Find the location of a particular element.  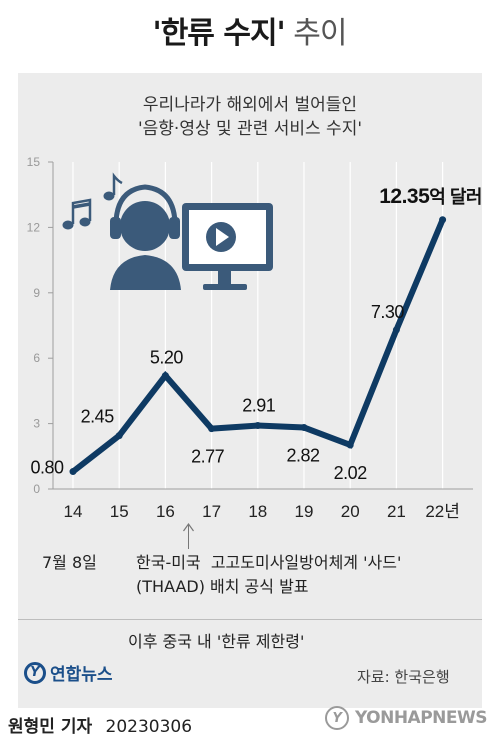

y-axis-ticks: 0 3 6 9 12 15 is located at coordinates (40, 325).